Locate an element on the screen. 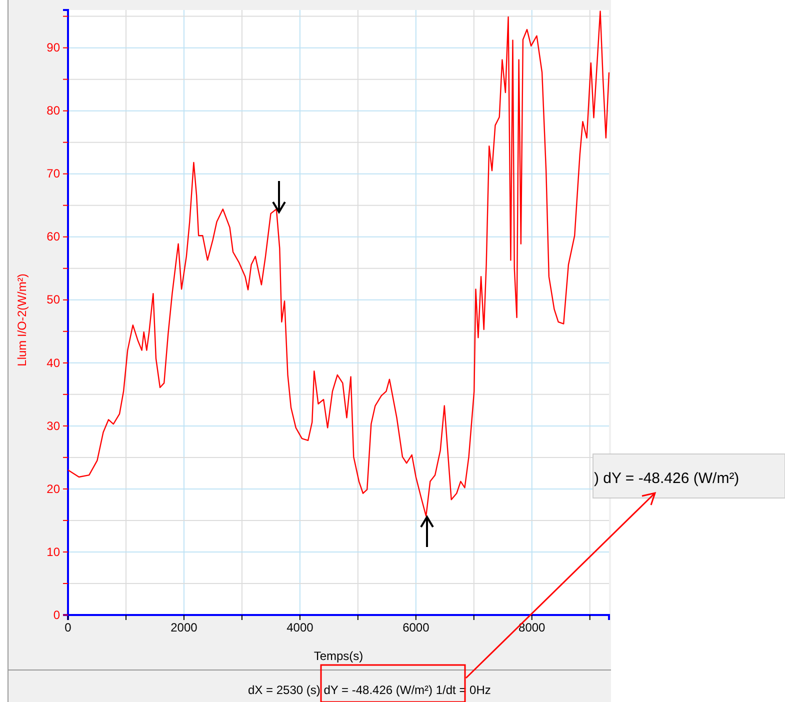 This screenshot has height=702, width=785. x-tick-label: 0 is located at coordinates (68, 627).